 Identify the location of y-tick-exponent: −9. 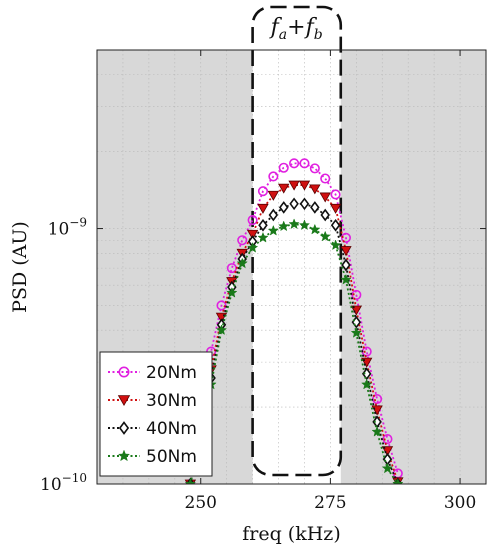
(78, 223).